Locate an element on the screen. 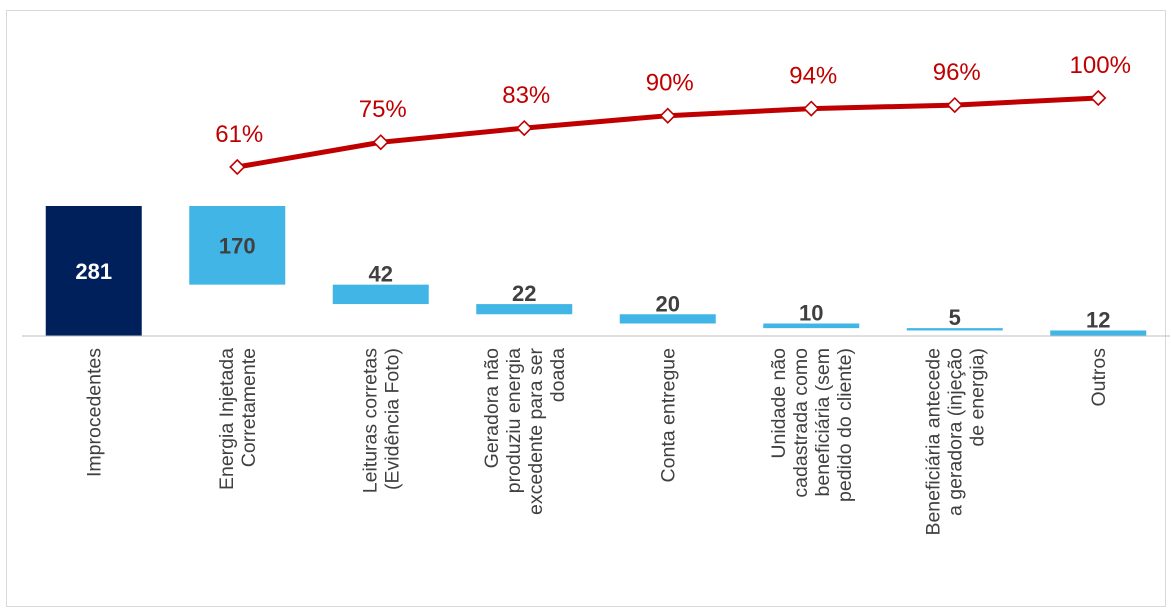 The image size is (1171, 609). cumulative-pct-label: 90% is located at coordinates (670, 83).